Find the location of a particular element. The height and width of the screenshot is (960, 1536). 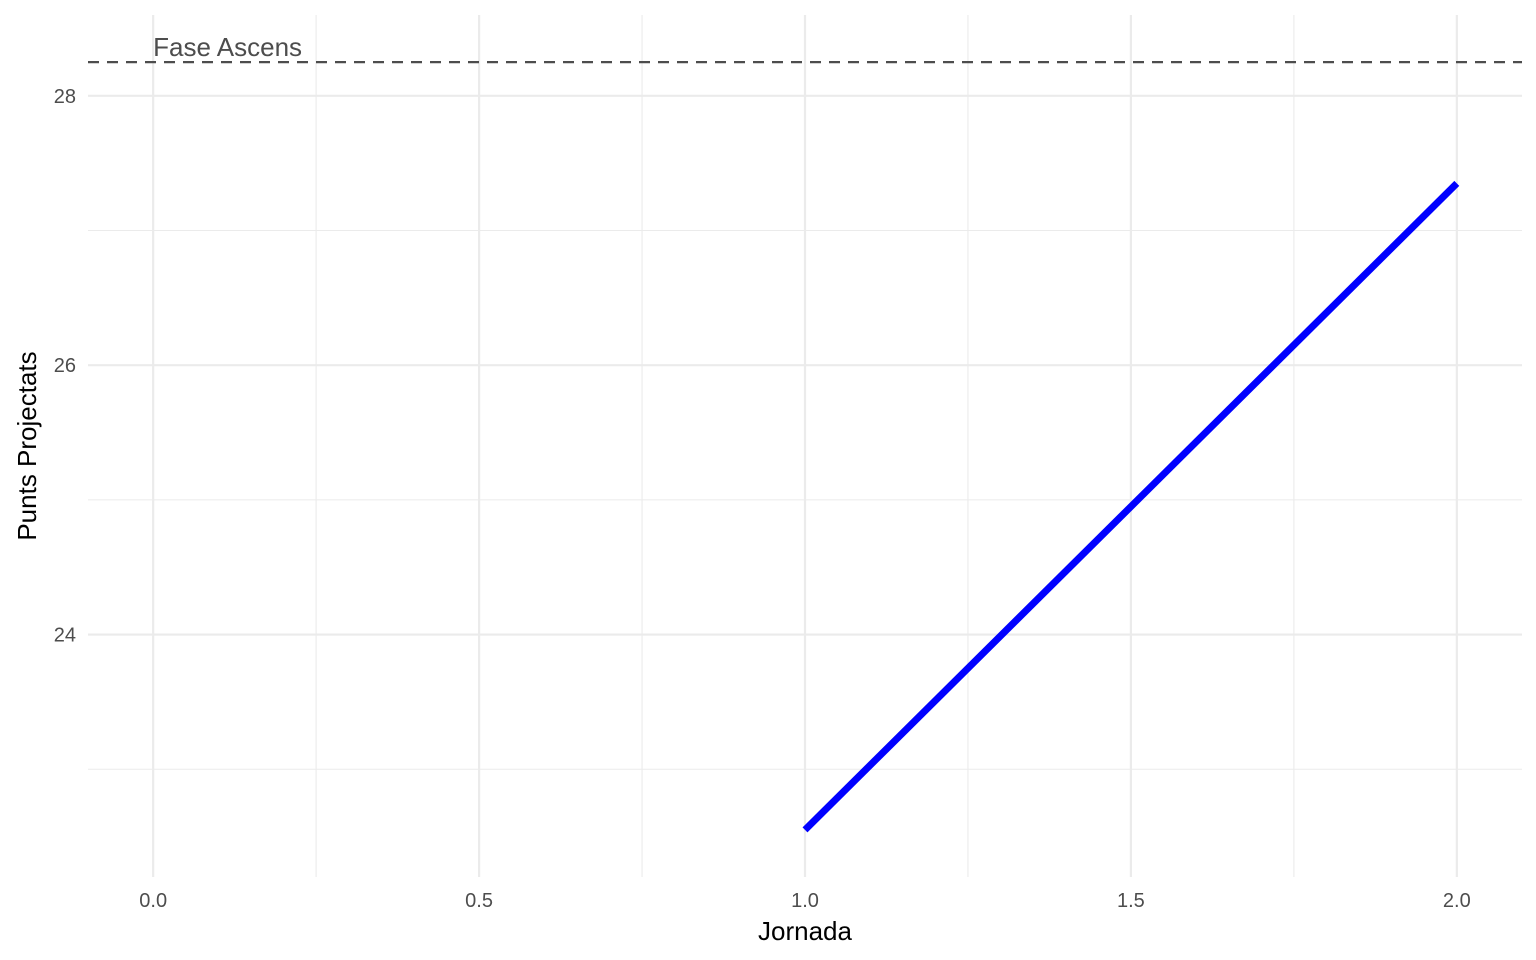

x-tick-label: 1.0 is located at coordinates (805, 901).